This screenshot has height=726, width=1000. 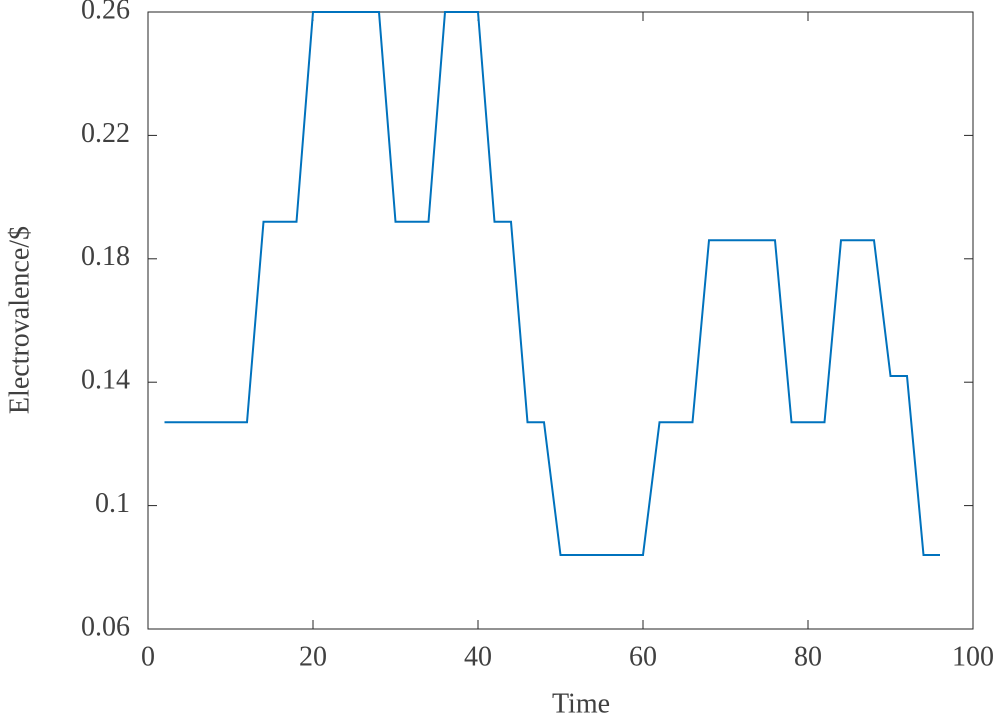 I want to click on y-tick-label: 0.1, so click(x=112, y=503).